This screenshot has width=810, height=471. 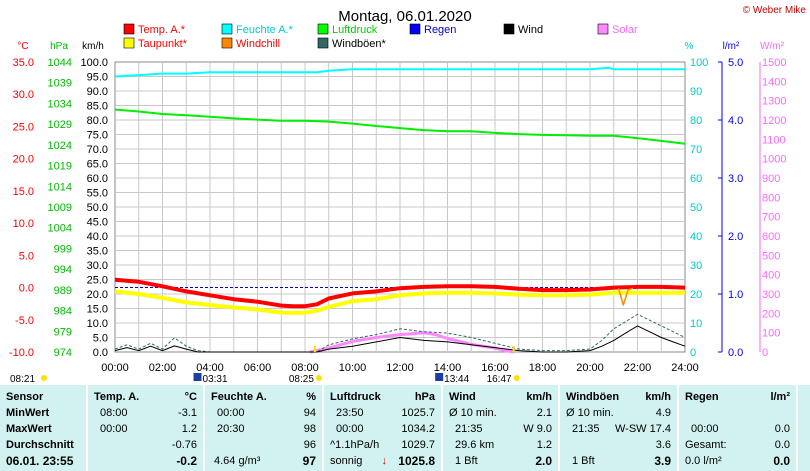 I want to click on wind-tick-5: 75.0, so click(x=97, y=136).